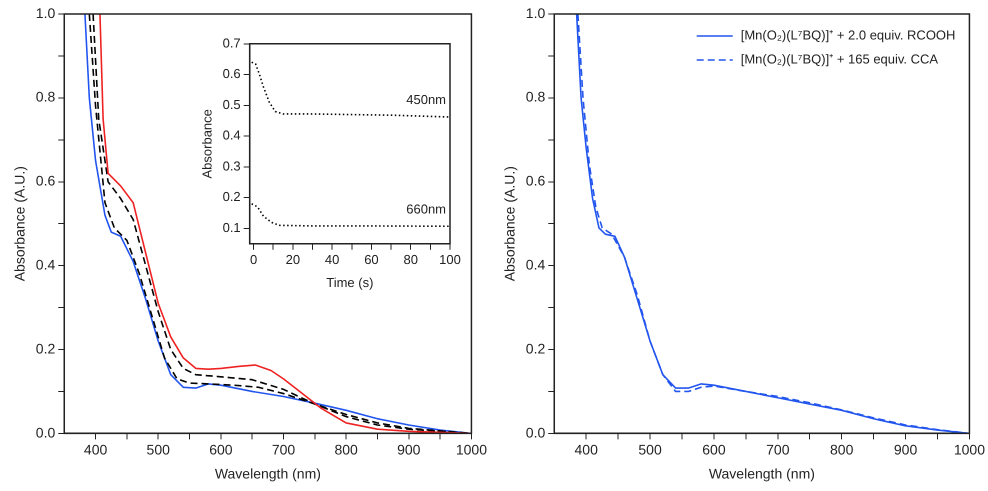 This screenshot has width=988, height=491. Describe the element at coordinates (410, 260) in the screenshot. I see `x-tick-label: 80` at that location.